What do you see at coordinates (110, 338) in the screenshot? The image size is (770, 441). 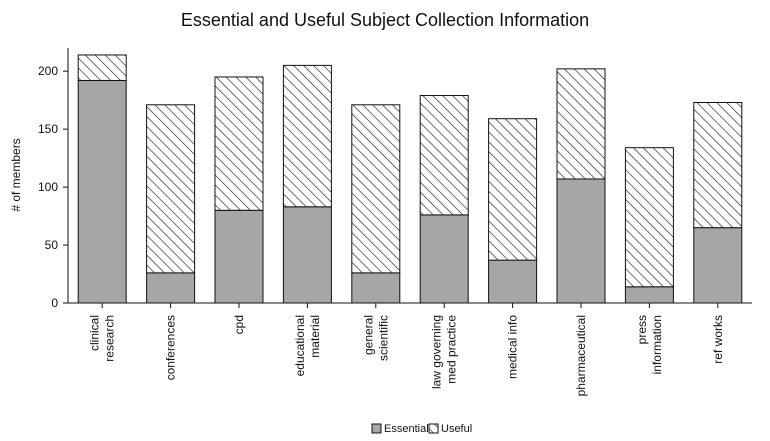 I see `category-label-line: research` at bounding box center [110, 338].